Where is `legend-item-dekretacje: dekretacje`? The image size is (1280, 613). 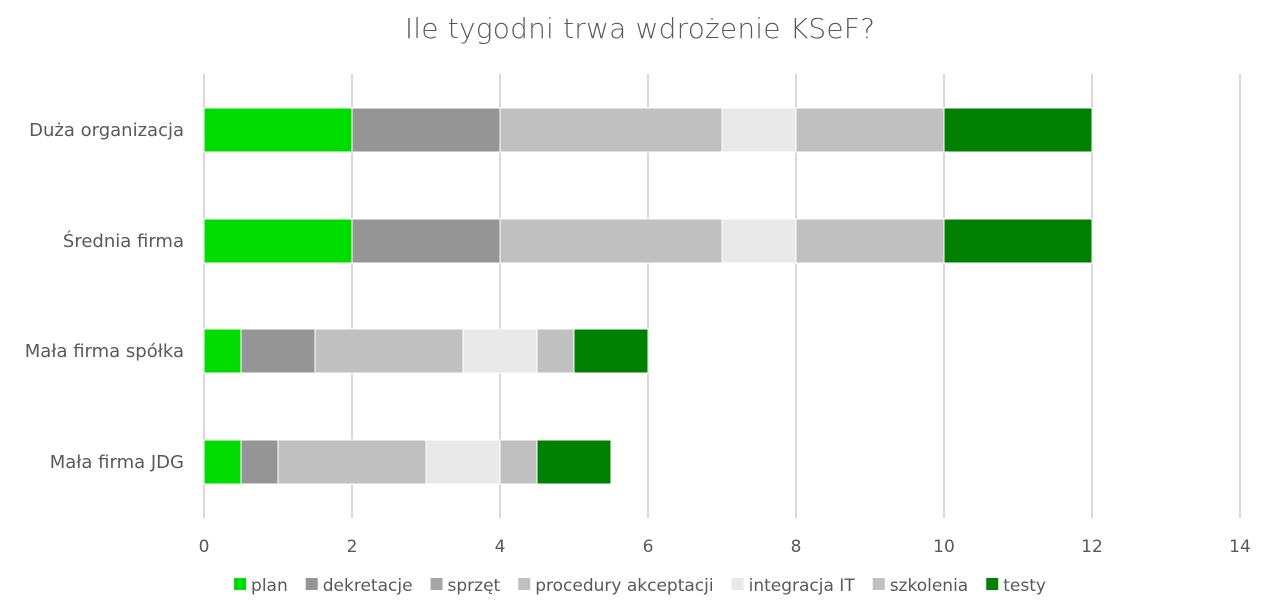 legend-item-dekretacje: dekretacje is located at coordinates (359, 586).